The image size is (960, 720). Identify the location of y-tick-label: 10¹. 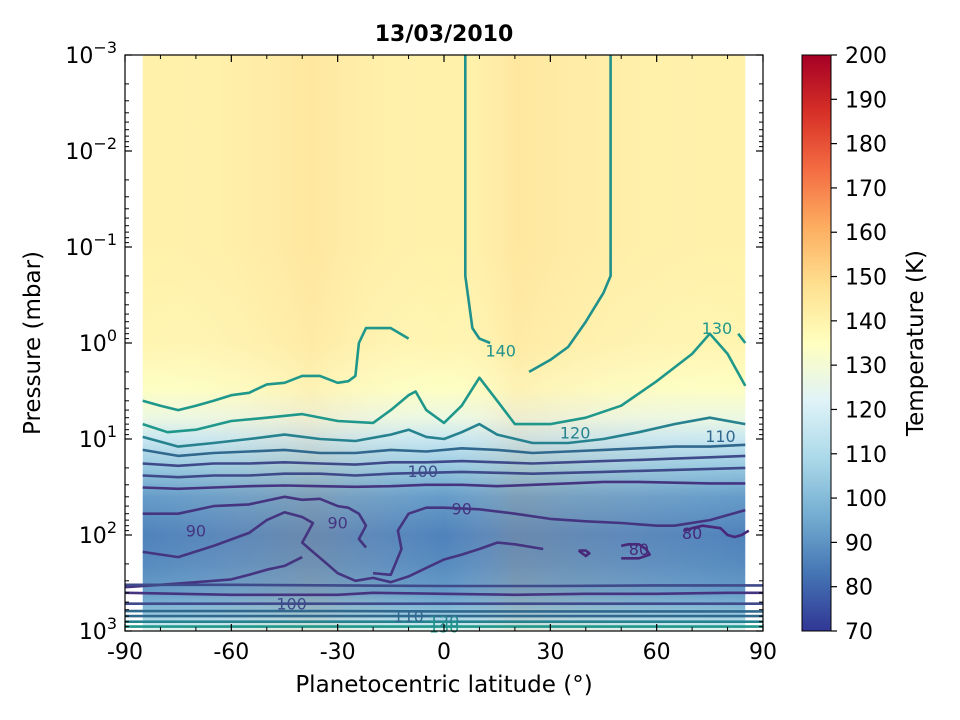
(98, 437).